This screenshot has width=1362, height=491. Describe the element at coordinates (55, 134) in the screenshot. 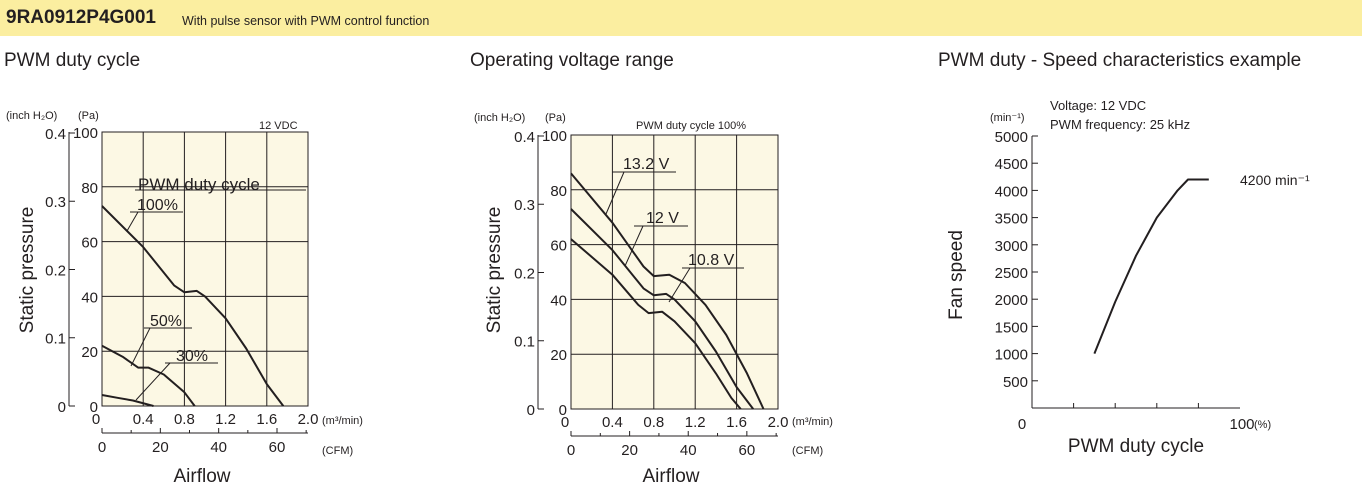

I see `chart1-y-tick-label-secondary: 0.4` at that location.